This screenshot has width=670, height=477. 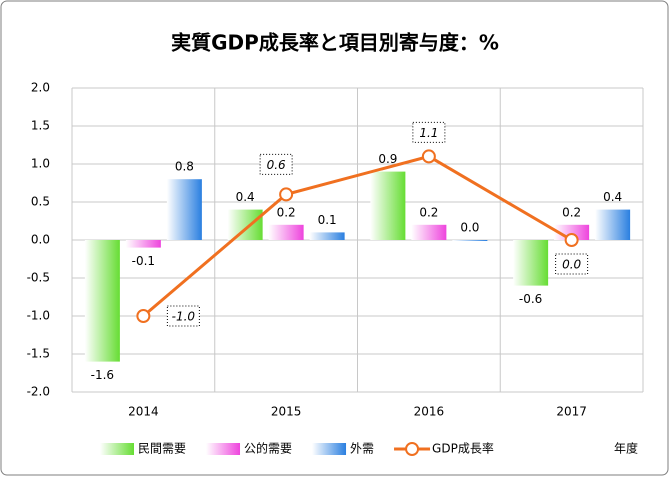 I want to click on x-axis-label: 年度, so click(x=626, y=448).